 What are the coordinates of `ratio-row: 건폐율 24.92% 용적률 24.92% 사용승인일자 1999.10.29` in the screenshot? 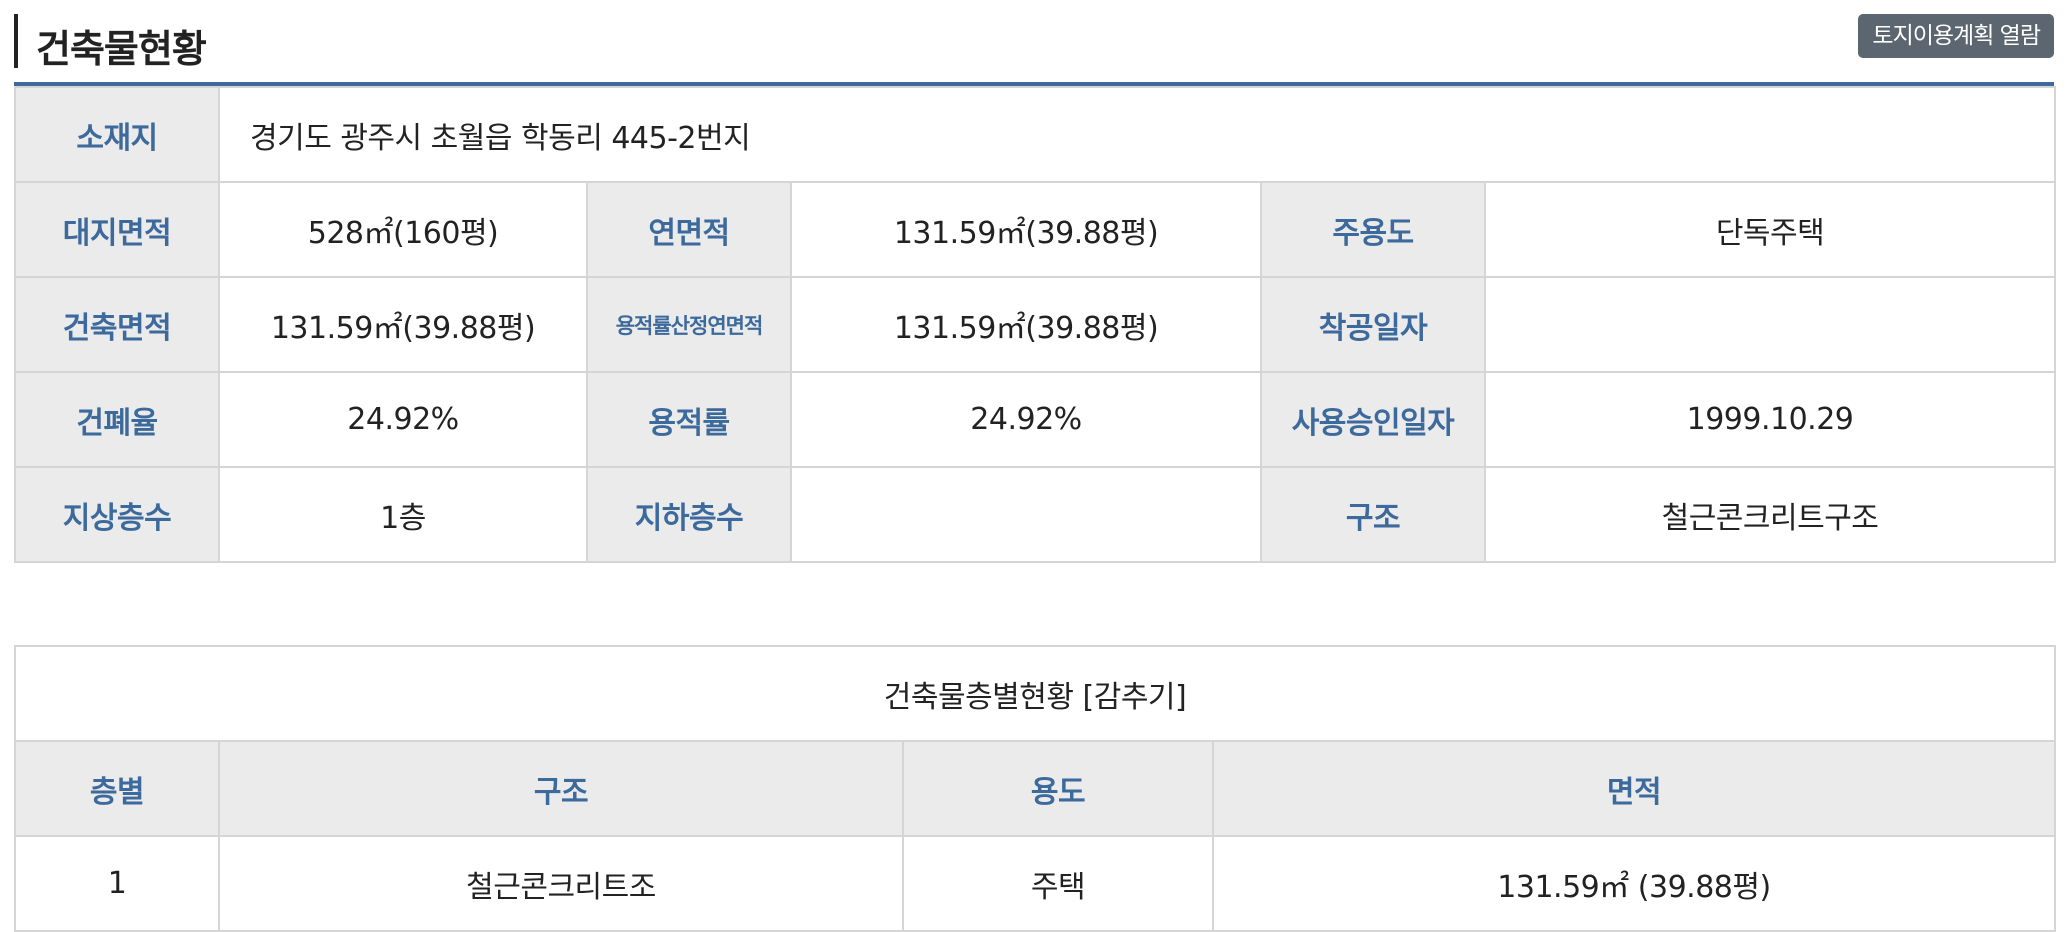 It's located at (1035, 419).